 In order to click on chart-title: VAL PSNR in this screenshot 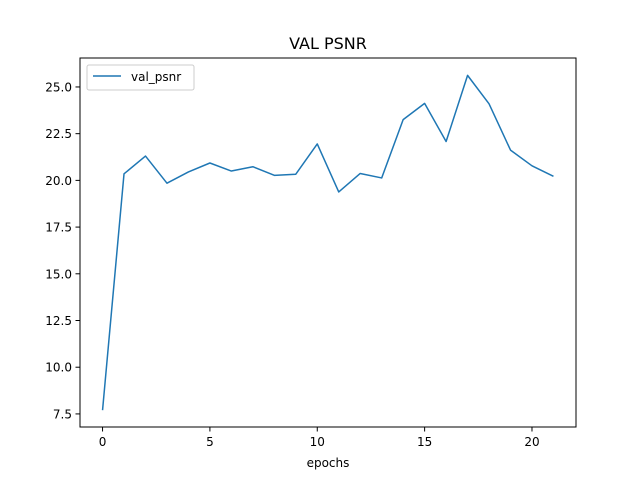, I will do `click(328, 43)`.